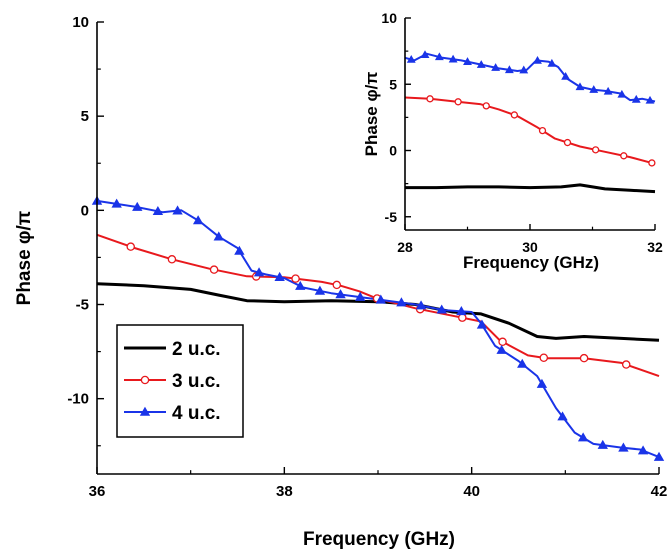 This screenshot has width=671, height=552. Describe the element at coordinates (659, 491) in the screenshot. I see `main-x-tick-label-4: 42` at that location.